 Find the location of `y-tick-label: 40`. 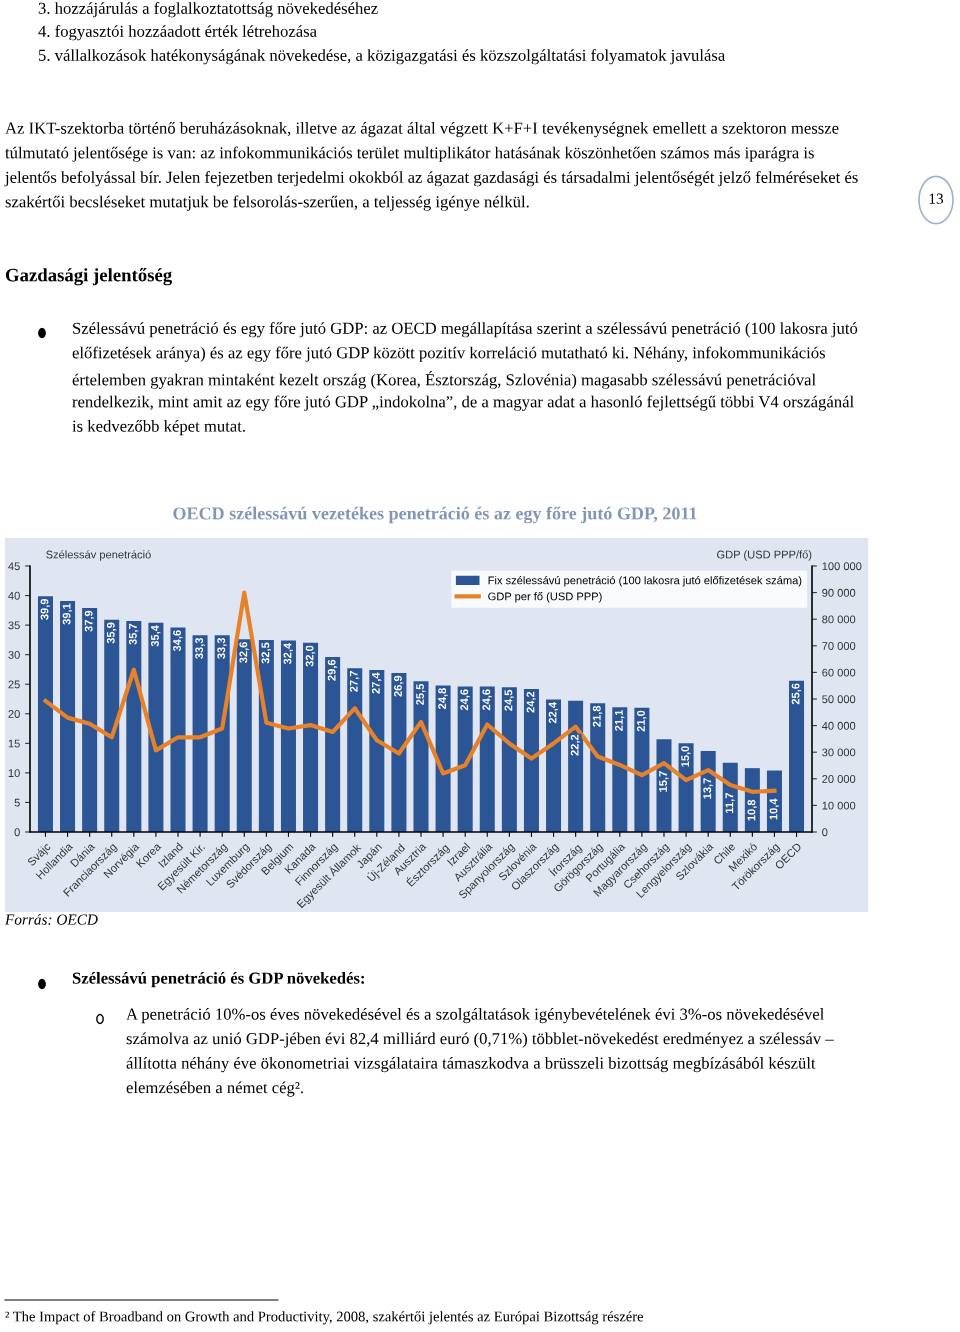

y-tick-label: 40 is located at coordinates (14, 595).